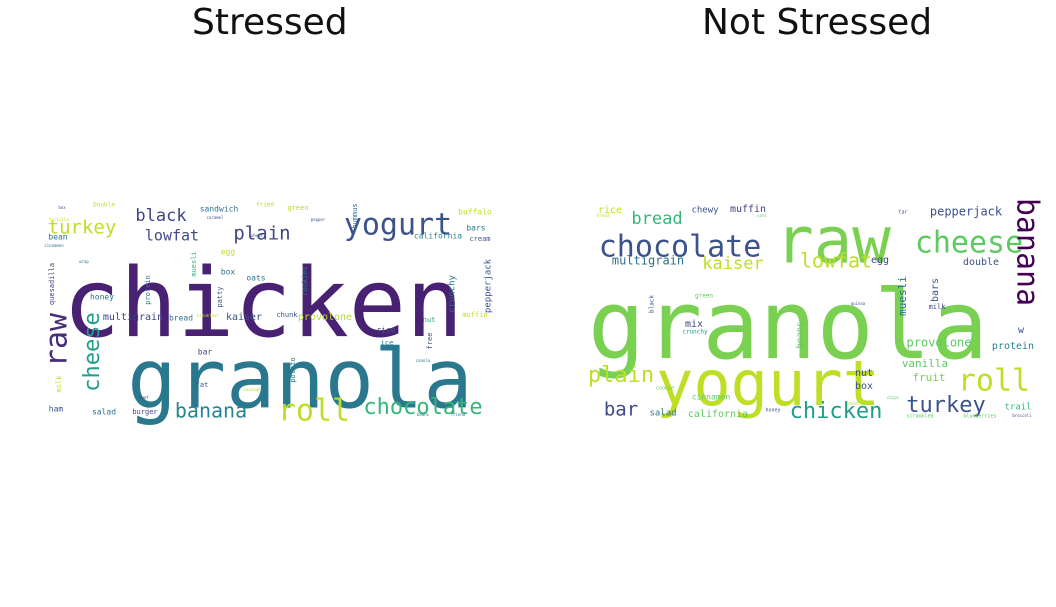 This screenshot has height=607, width=1056. What do you see at coordinates (694, 324) in the screenshot?
I see `not-stressed-word-mix: mix` at bounding box center [694, 324].